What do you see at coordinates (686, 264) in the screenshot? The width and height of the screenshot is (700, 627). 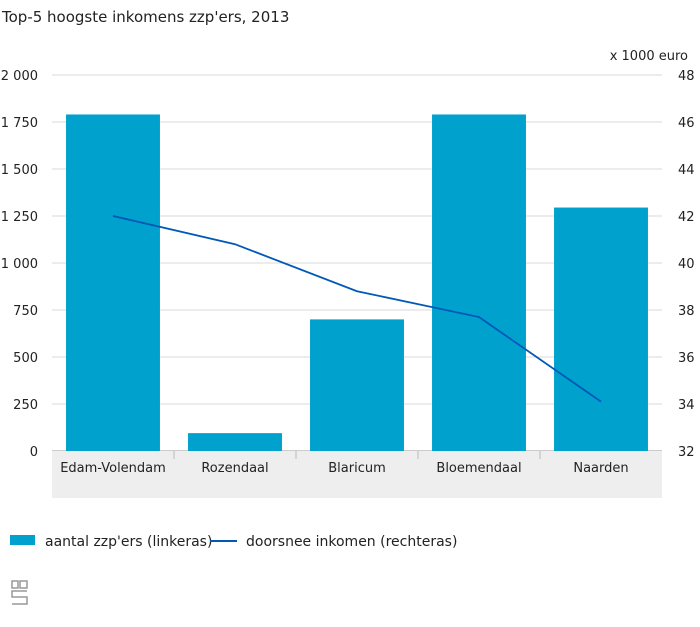 I see `right-tick-label: 40` at bounding box center [686, 264].